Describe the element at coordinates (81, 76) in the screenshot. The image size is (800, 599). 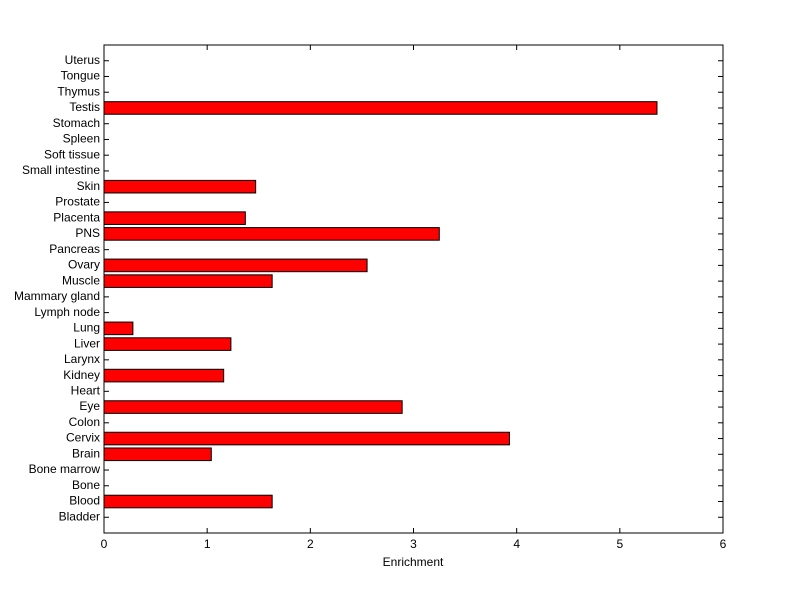
I see `y-tick-label: Tongue` at that location.